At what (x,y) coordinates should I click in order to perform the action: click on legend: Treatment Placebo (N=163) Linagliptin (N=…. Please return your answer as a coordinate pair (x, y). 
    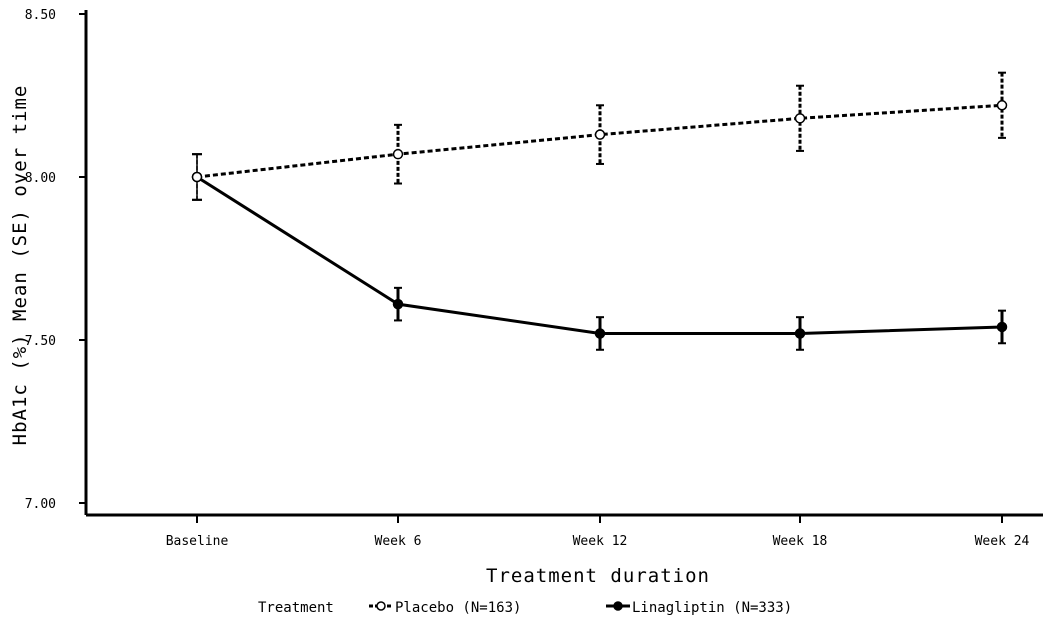
    Looking at the image, I should click on (525, 608).